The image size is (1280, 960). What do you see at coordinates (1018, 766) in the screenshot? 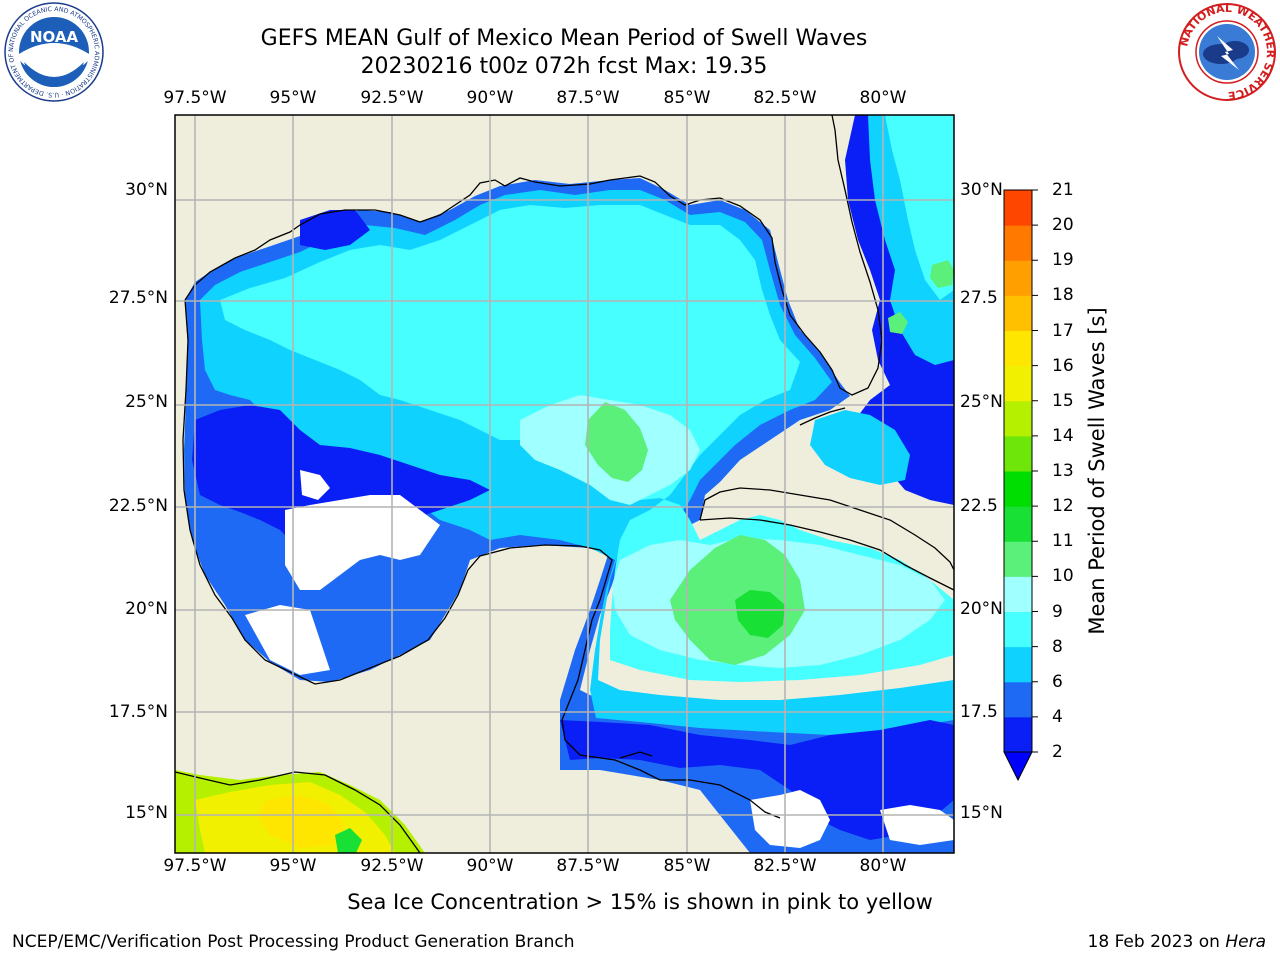
I see `colorbar-under-extension` at bounding box center [1018, 766].